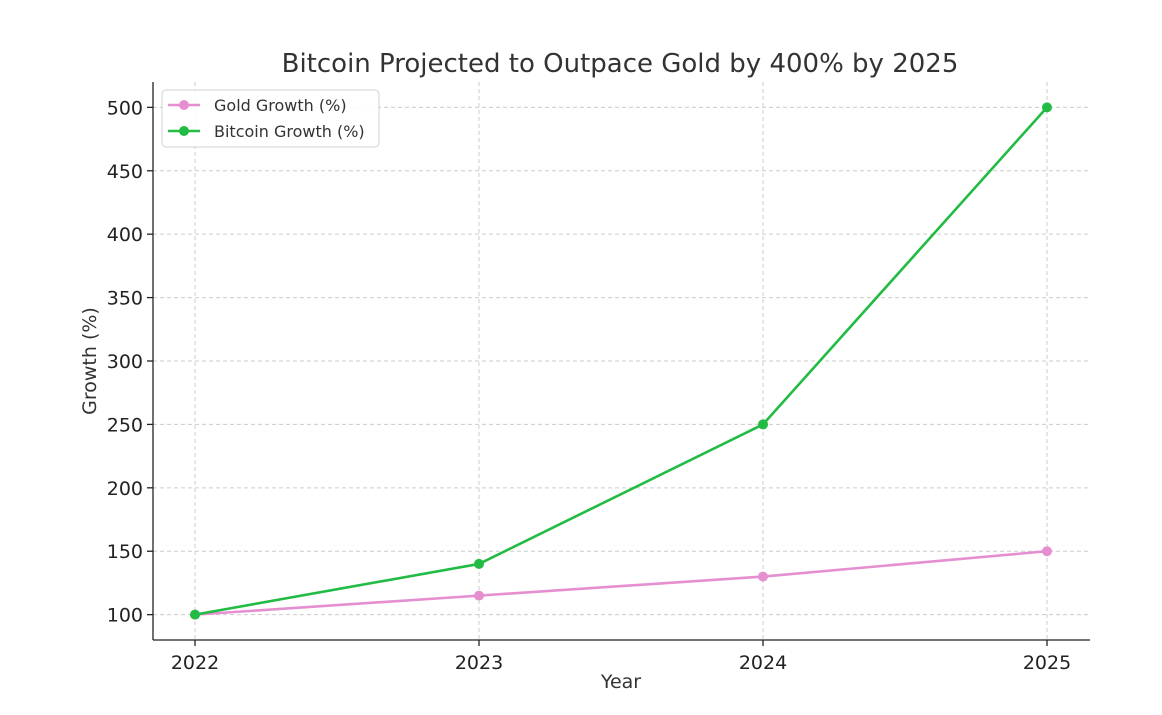 Image resolution: width=1162 pixels, height=715 pixels. What do you see at coordinates (125, 235) in the screenshot?
I see `y-tick-label: 400` at bounding box center [125, 235].